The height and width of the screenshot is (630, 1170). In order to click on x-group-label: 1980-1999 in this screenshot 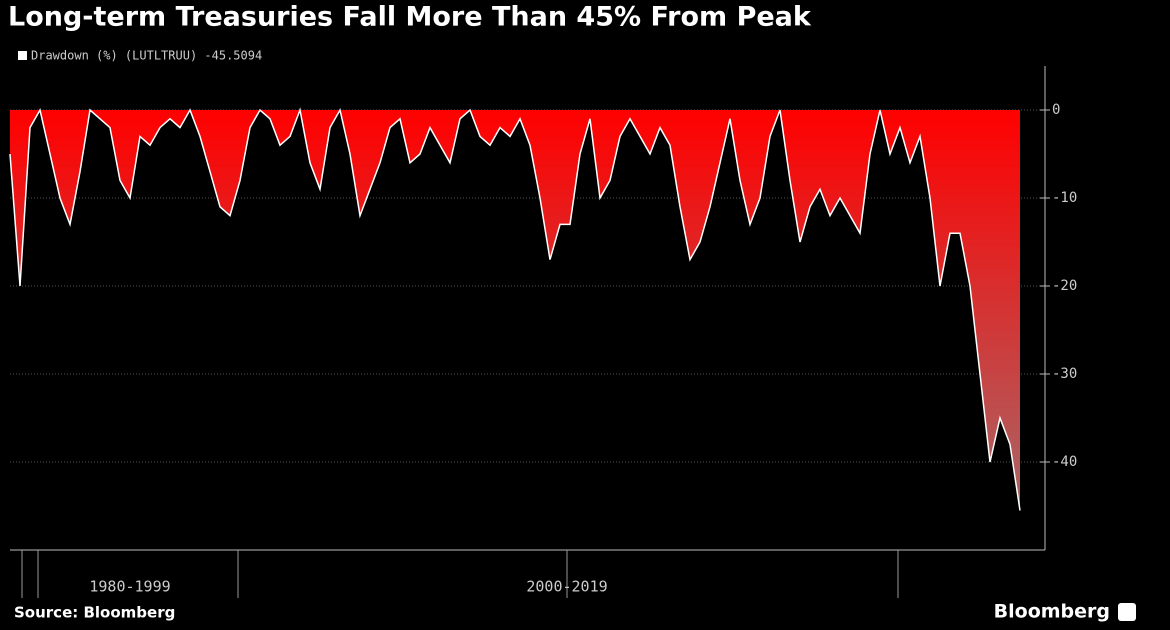, I will do `click(129, 587)`.